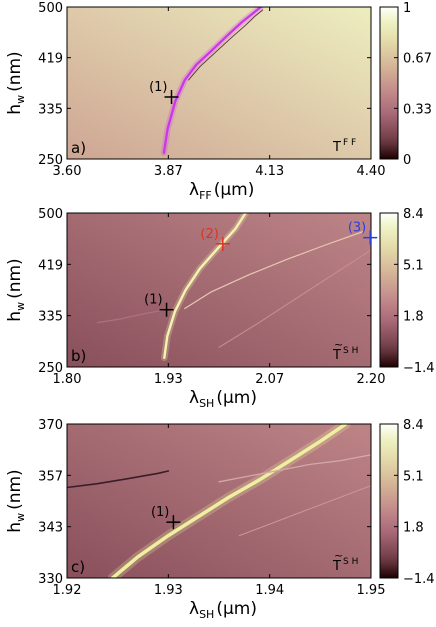 This screenshot has width=436, height=627. Describe the element at coordinates (407, 160) in the screenshot. I see `colorbar-tick-label: 0` at that location.